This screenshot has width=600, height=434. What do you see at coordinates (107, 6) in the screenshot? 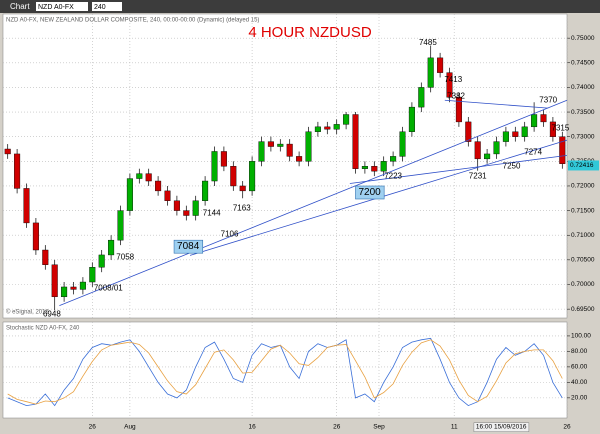
I see `interval-box` at bounding box center [107, 6].